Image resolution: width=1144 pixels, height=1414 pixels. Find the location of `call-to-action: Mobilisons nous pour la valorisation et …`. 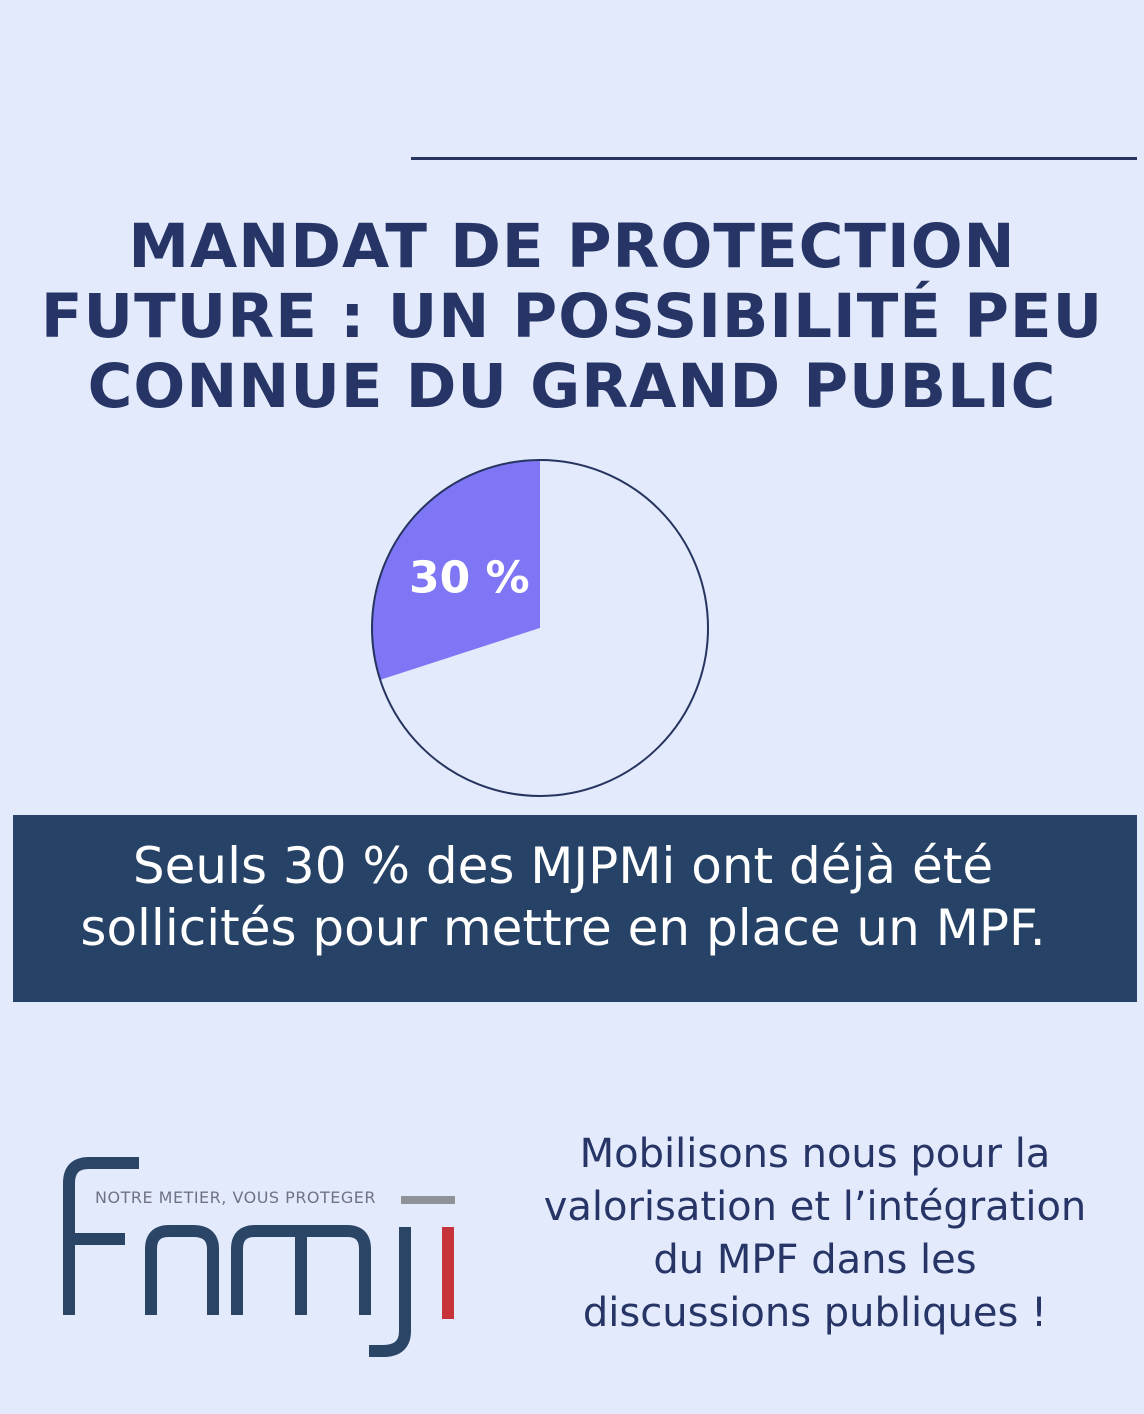

call-to-action: Mobilisons nous pour la valorisation et … is located at coordinates (815, 1234).